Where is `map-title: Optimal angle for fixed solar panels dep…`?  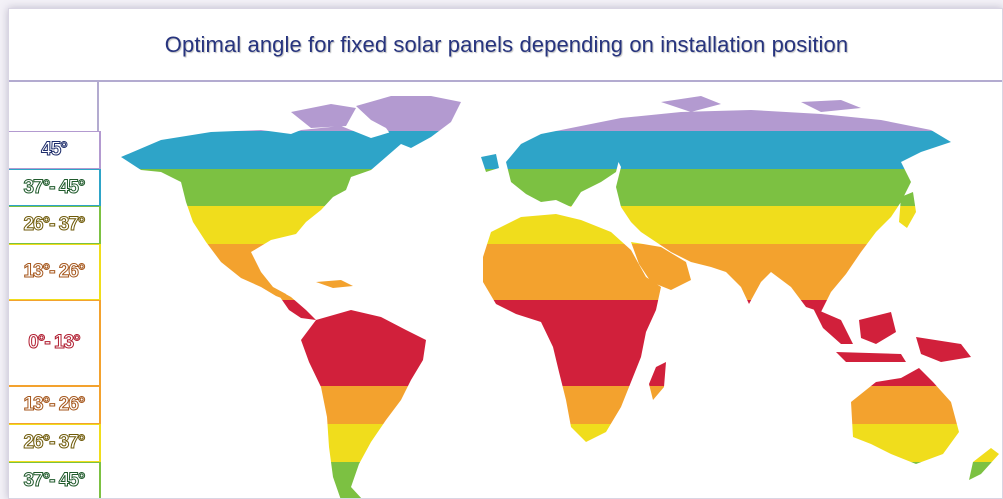 map-title: Optimal angle for fixed solar panels dep… is located at coordinates (506, 44).